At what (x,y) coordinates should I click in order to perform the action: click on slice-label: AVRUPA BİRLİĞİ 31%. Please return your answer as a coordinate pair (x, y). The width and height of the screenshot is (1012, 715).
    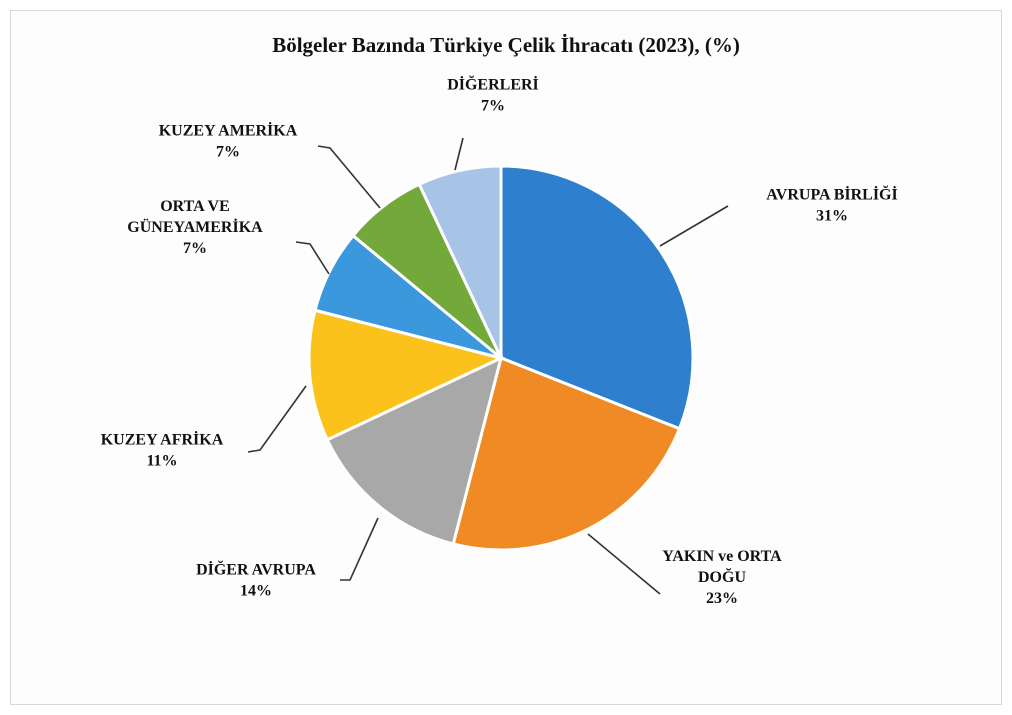
    Looking at the image, I should click on (831, 205).